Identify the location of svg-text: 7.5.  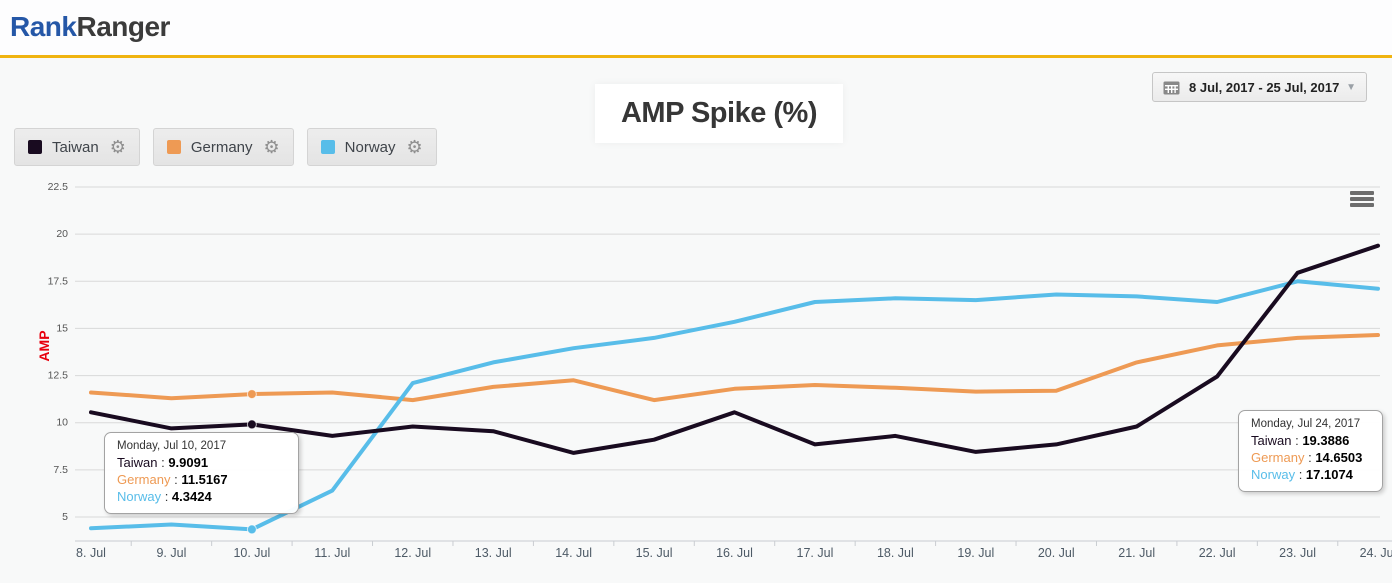
(60, 470).